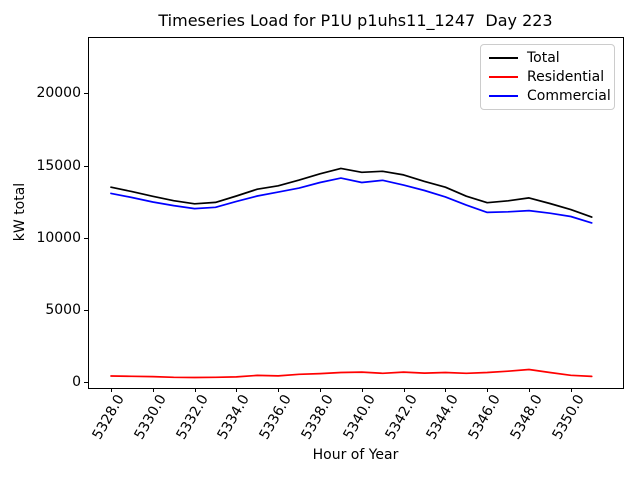 This screenshot has width=640, height=480. I want to click on legend: Total Residential Commercial, so click(547, 77).